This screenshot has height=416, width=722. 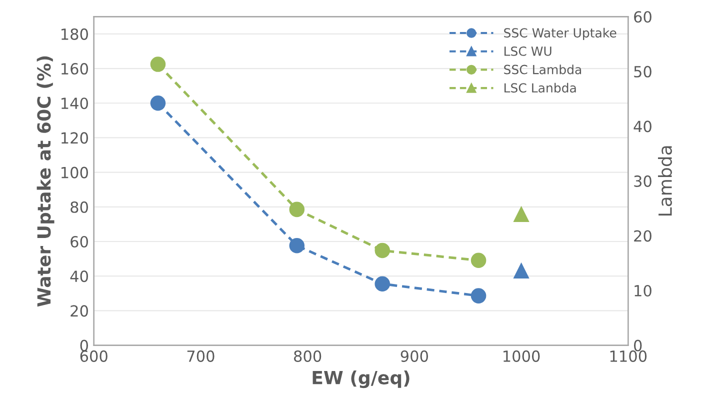 I want to click on legend-label: LSC WU, so click(x=528, y=51).